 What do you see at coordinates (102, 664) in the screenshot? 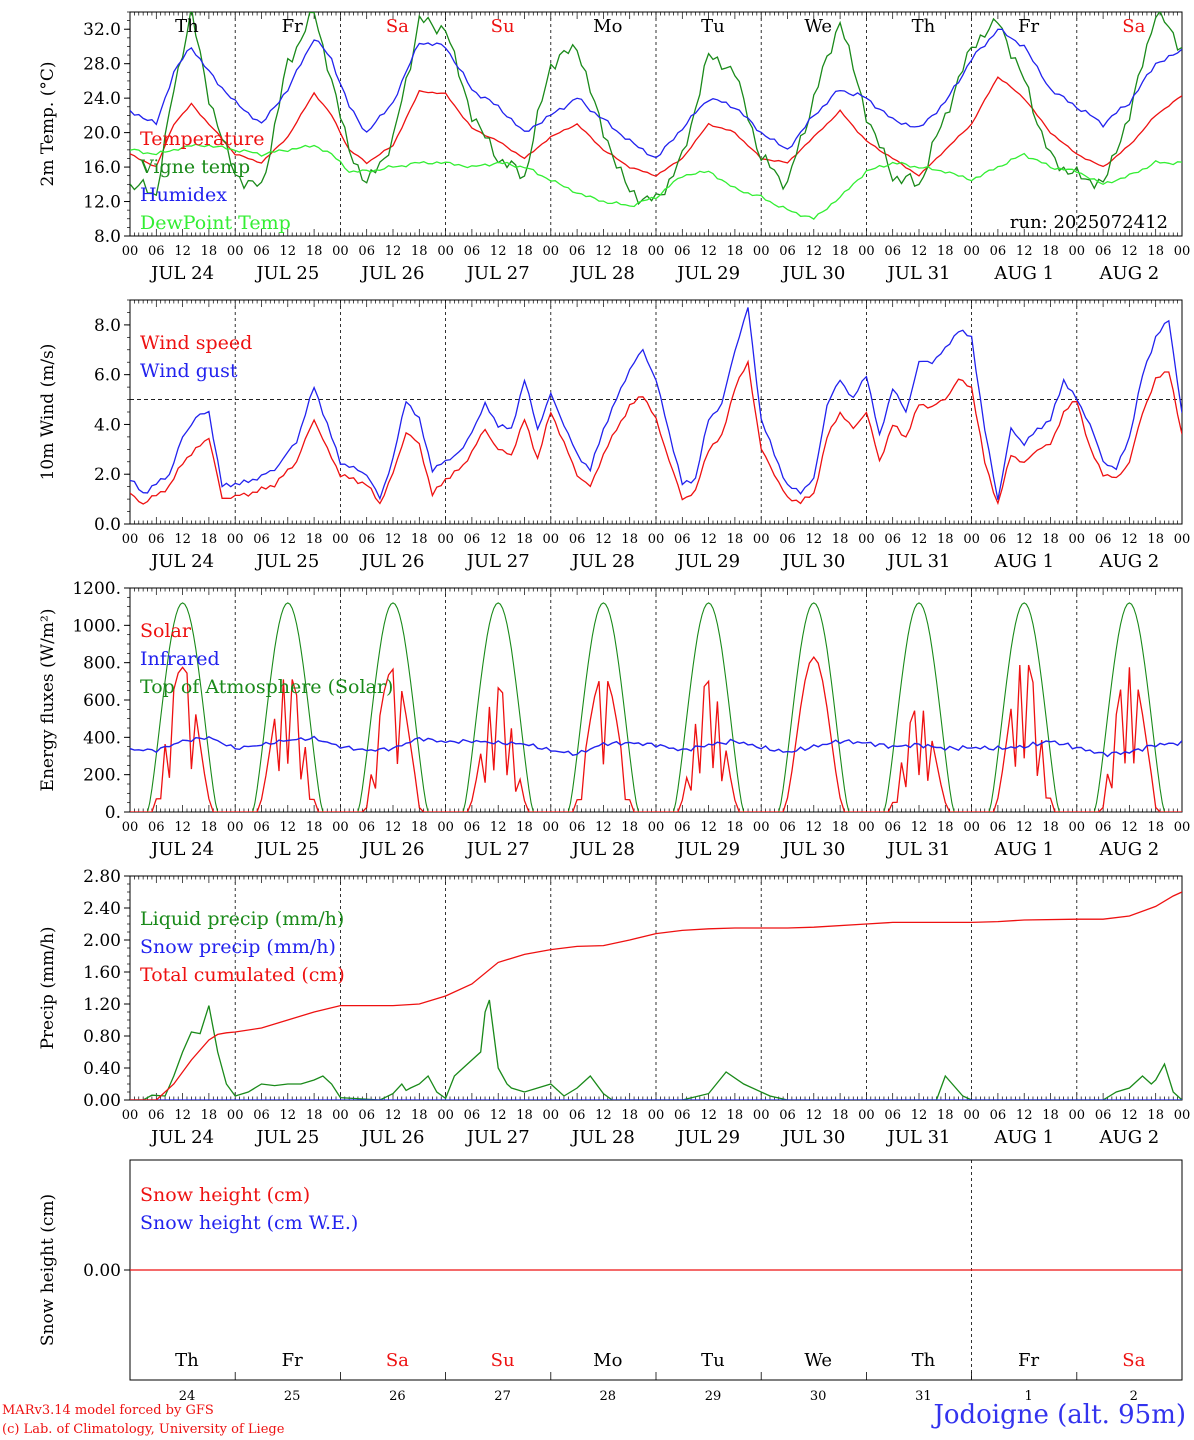
I see `y-tick-label: 800.` at bounding box center [102, 664].